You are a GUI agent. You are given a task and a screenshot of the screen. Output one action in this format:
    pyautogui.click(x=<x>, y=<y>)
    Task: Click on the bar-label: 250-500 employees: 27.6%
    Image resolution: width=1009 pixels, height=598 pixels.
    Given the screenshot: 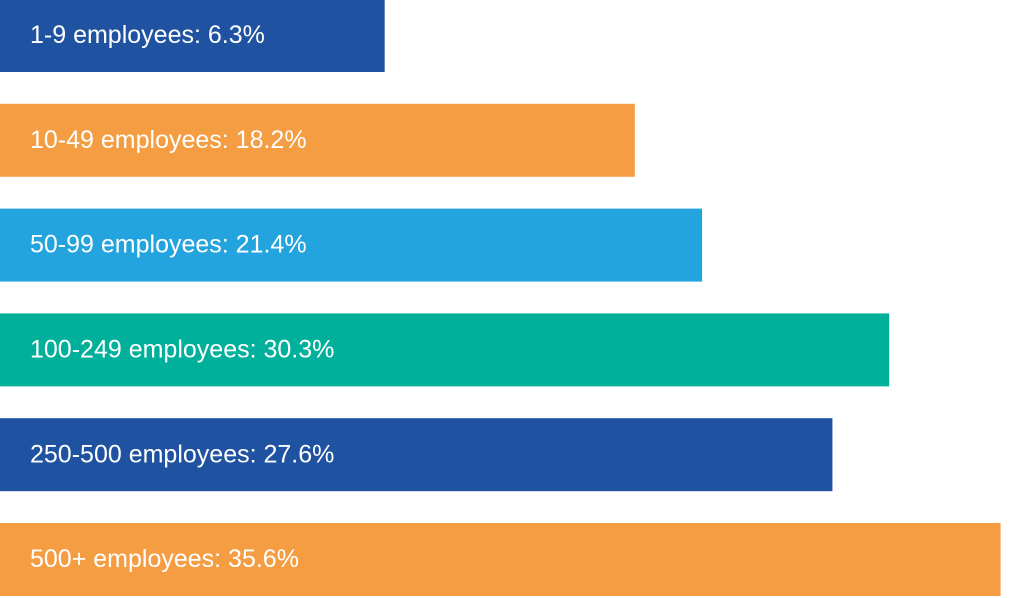 What is the action you would take?
    pyautogui.click(x=182, y=454)
    